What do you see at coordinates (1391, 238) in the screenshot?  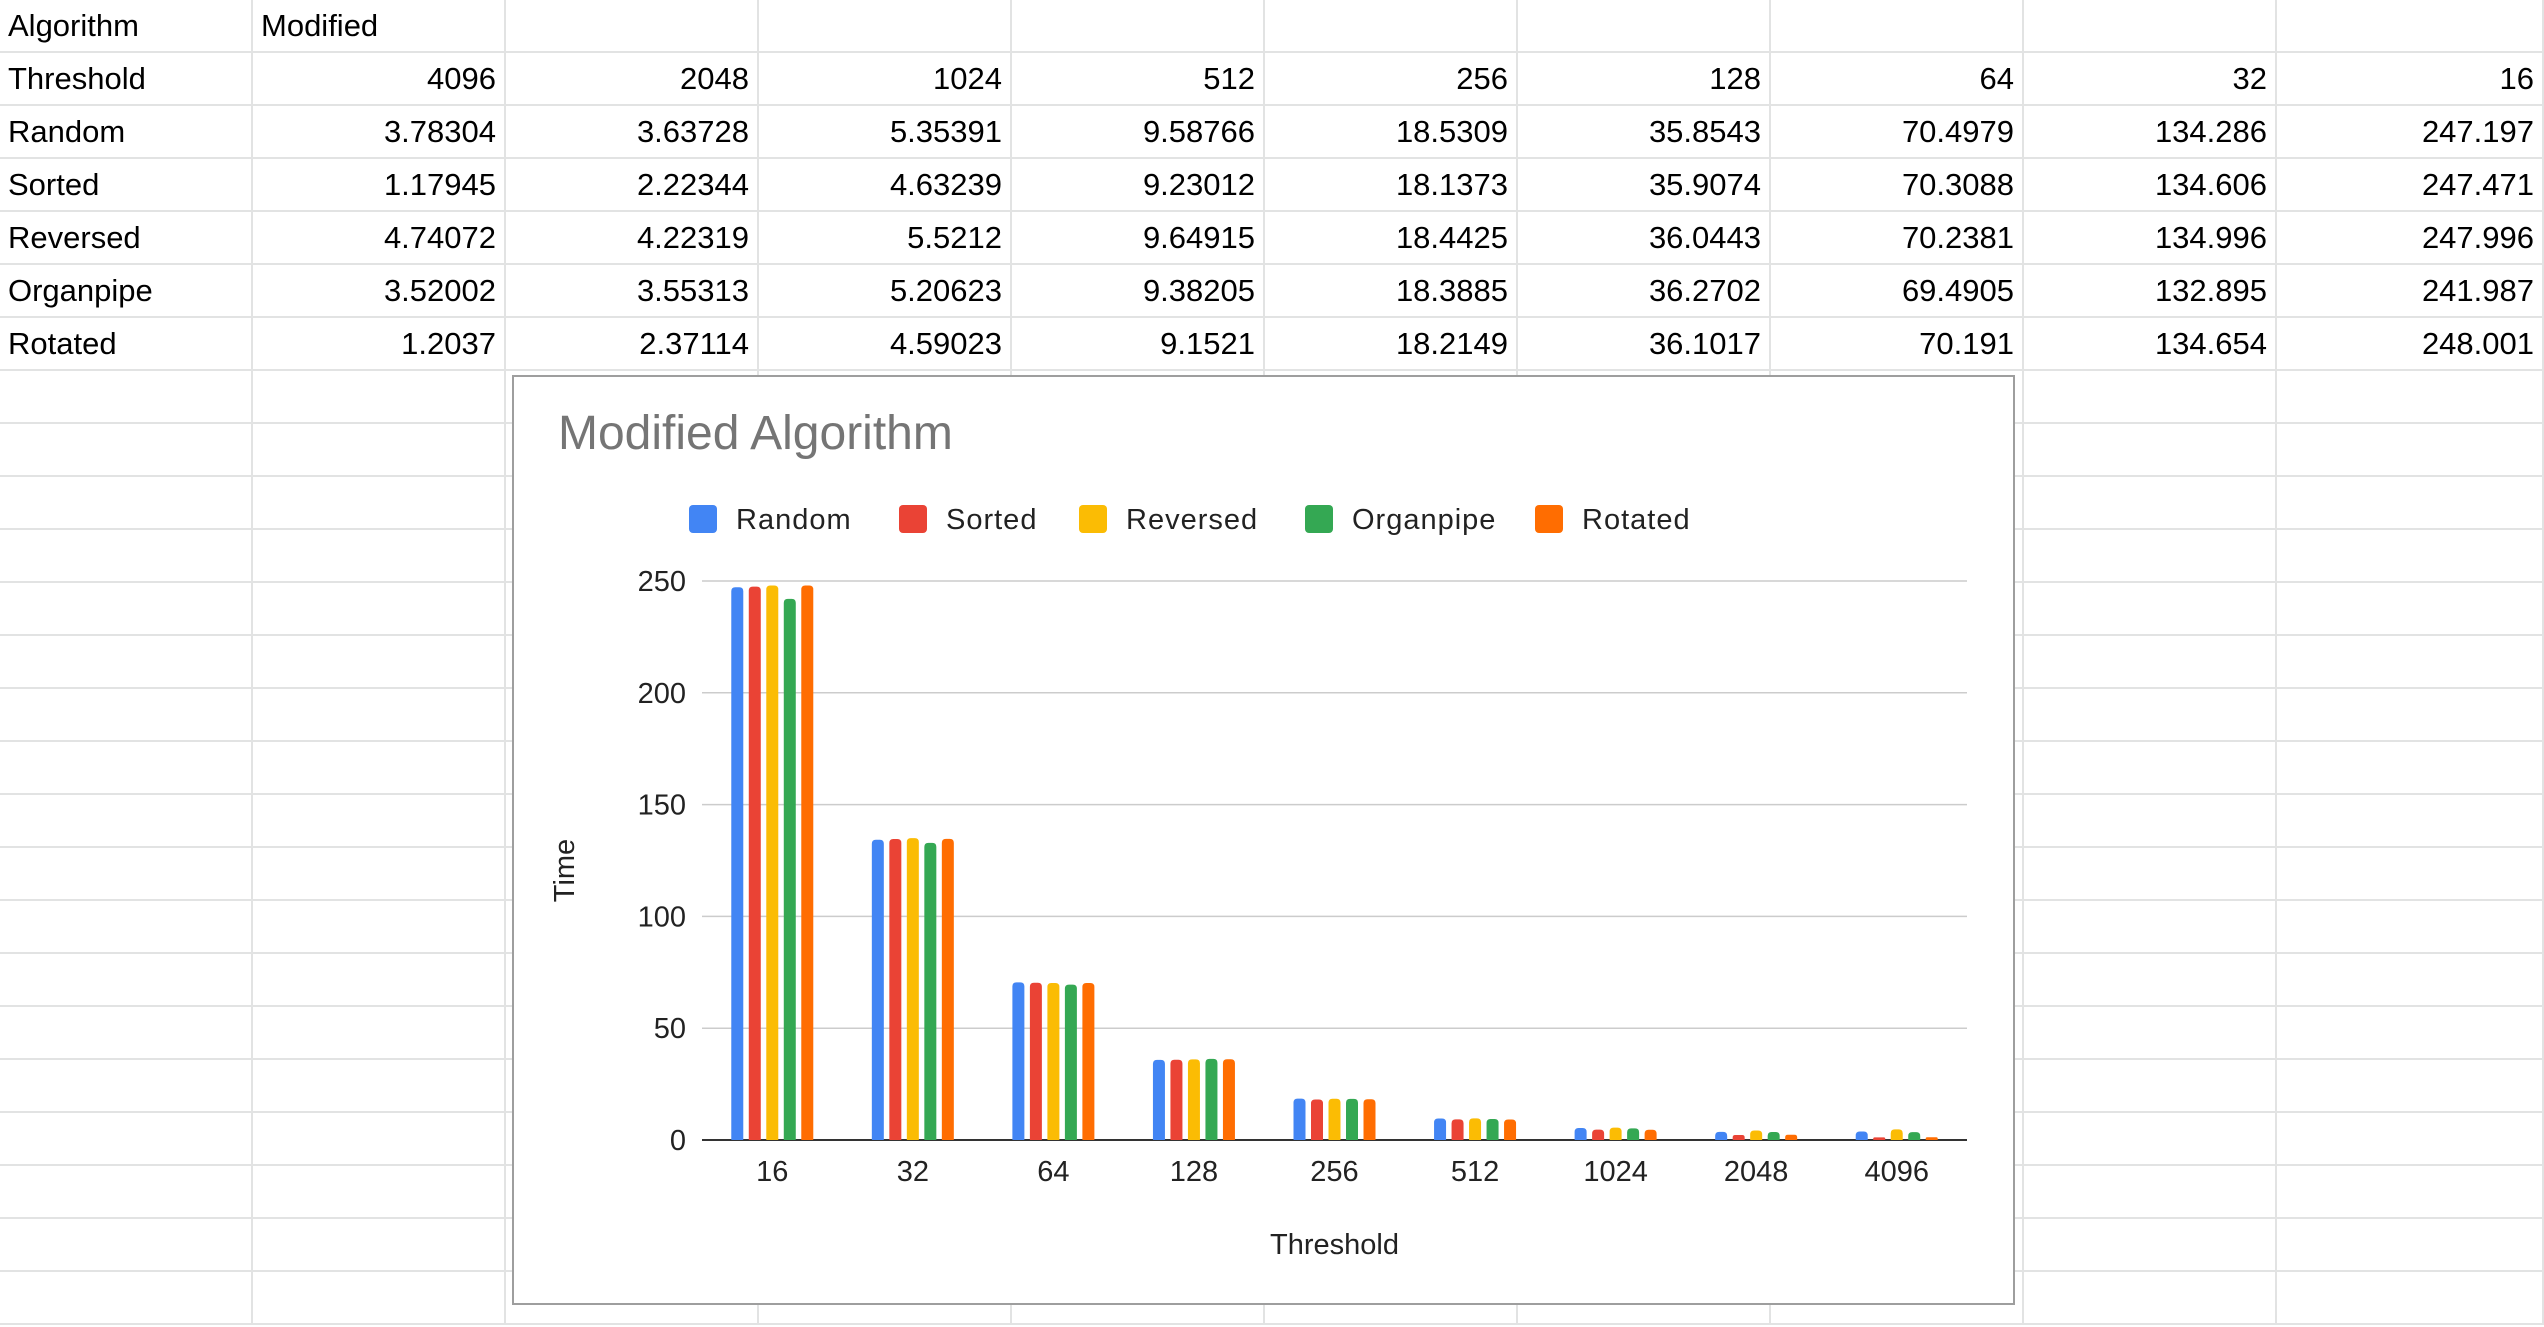 I see `value-cell: 18.4425` at bounding box center [1391, 238].